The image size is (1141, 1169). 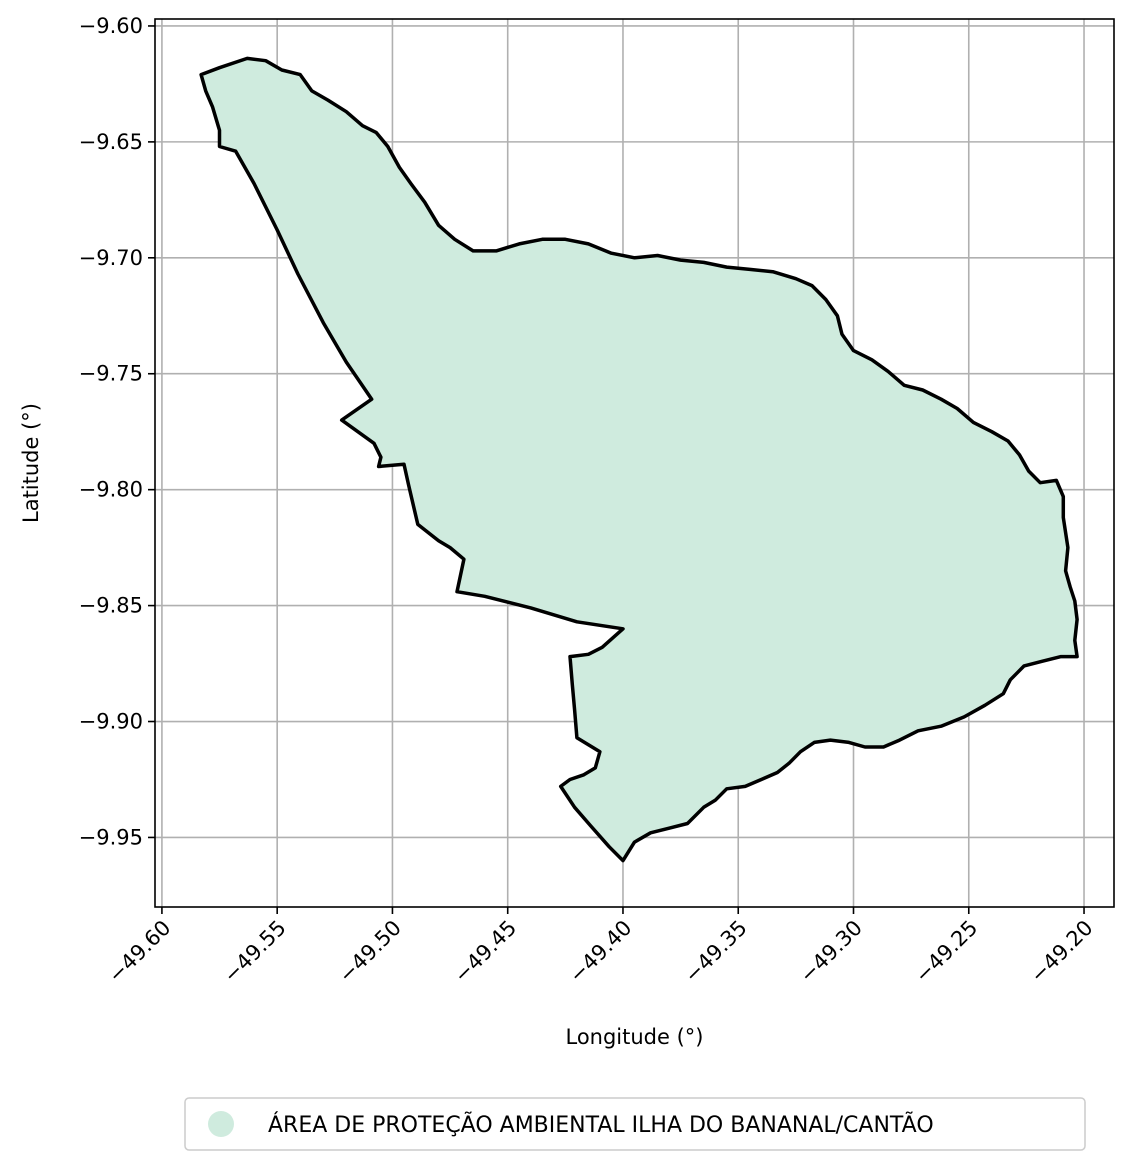 What do you see at coordinates (221, 1124) in the screenshot?
I see `legend-marker` at bounding box center [221, 1124].